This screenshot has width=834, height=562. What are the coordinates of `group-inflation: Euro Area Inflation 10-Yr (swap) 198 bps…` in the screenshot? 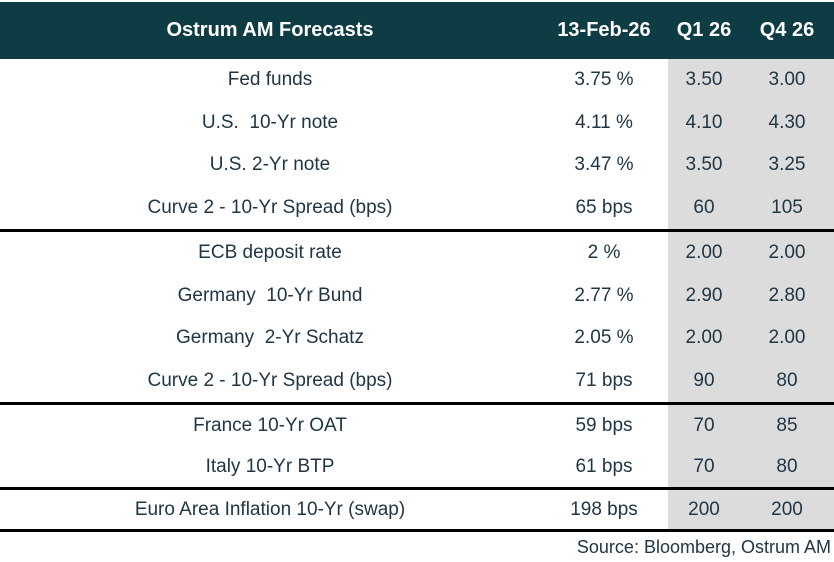 It's located at (417, 511).